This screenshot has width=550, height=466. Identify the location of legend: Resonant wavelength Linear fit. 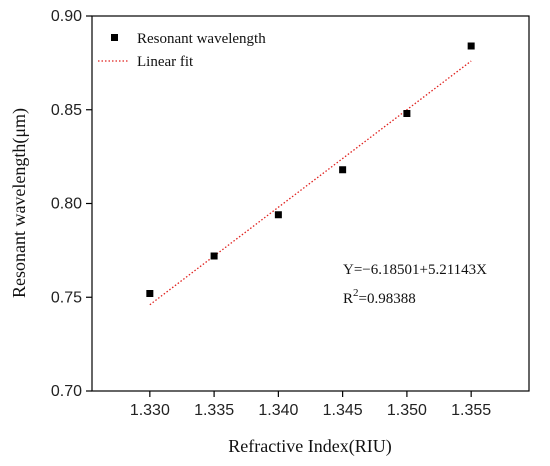
(182, 50).